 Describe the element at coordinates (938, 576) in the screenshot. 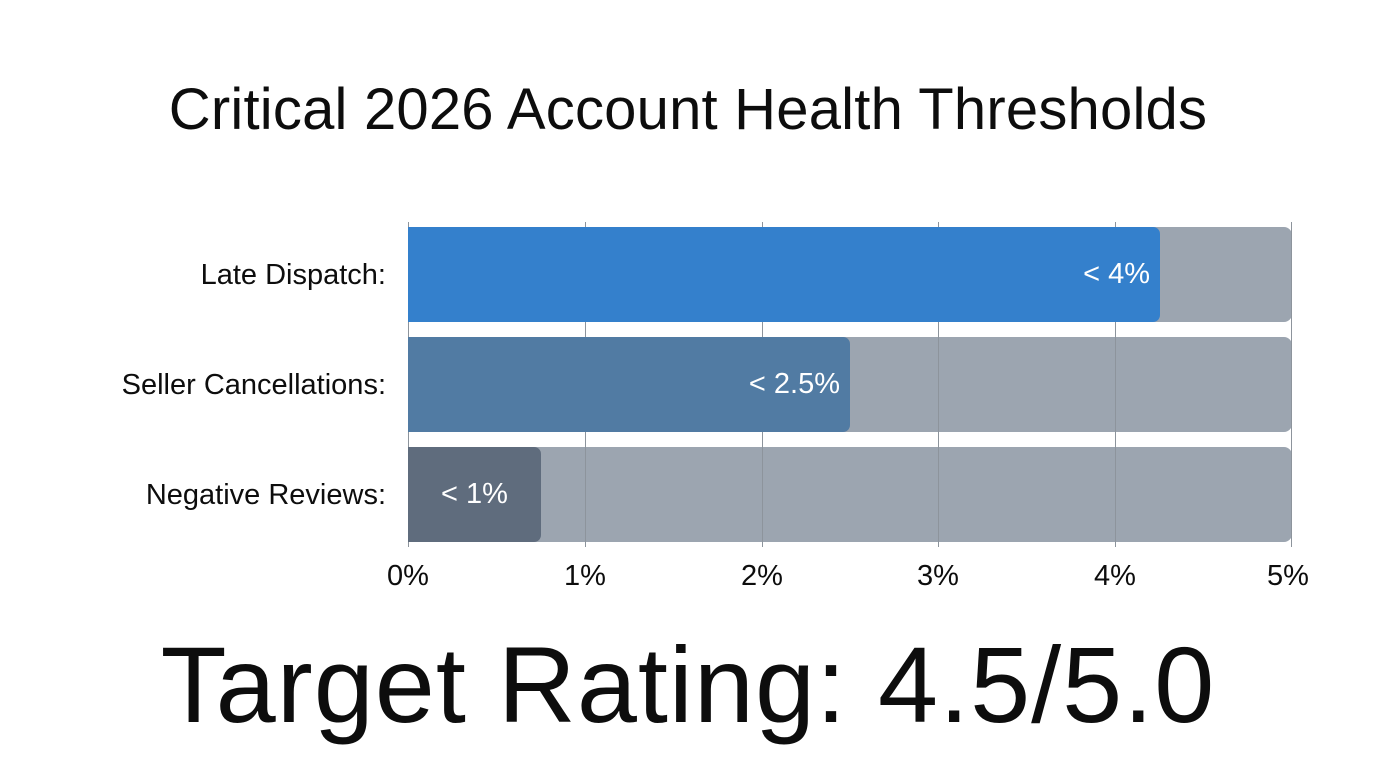

I see `x-tick-label: 3%` at that location.